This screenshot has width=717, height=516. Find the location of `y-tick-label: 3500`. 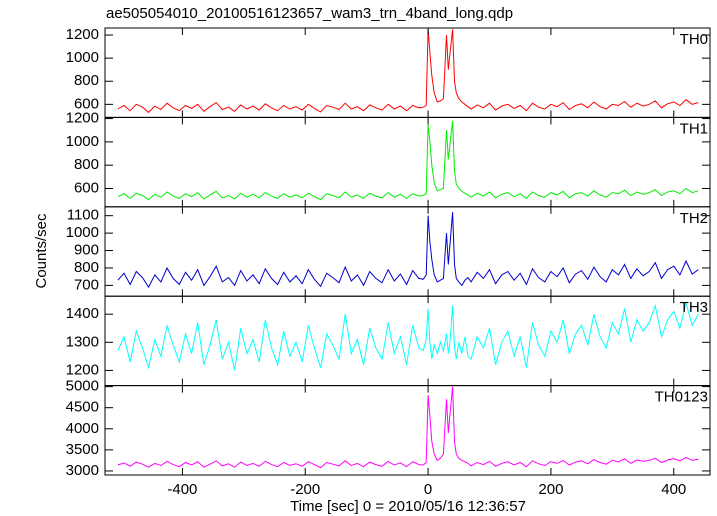

y-tick-label: 3500 is located at coordinates (82, 449).